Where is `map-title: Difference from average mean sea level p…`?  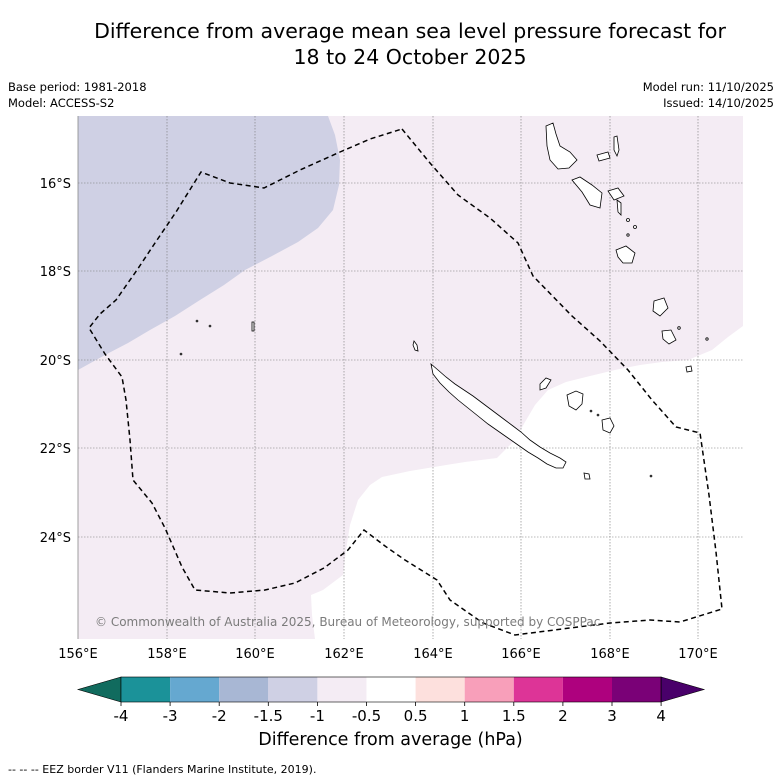 map-title: Difference from average mean sea level p… is located at coordinates (390, 44).